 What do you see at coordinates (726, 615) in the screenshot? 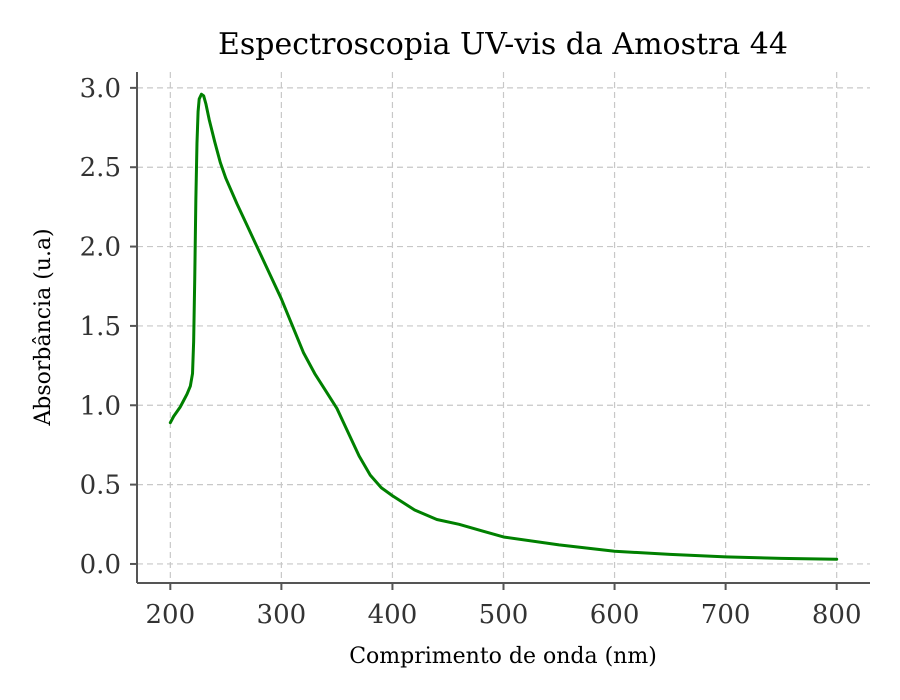
I see `x-tick-label: 700` at bounding box center [726, 615].